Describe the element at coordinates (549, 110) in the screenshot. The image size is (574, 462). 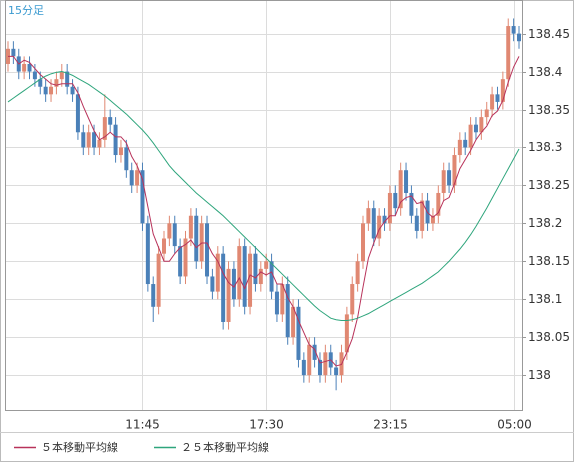
I see `y-tick-label: 138.35` at that location.